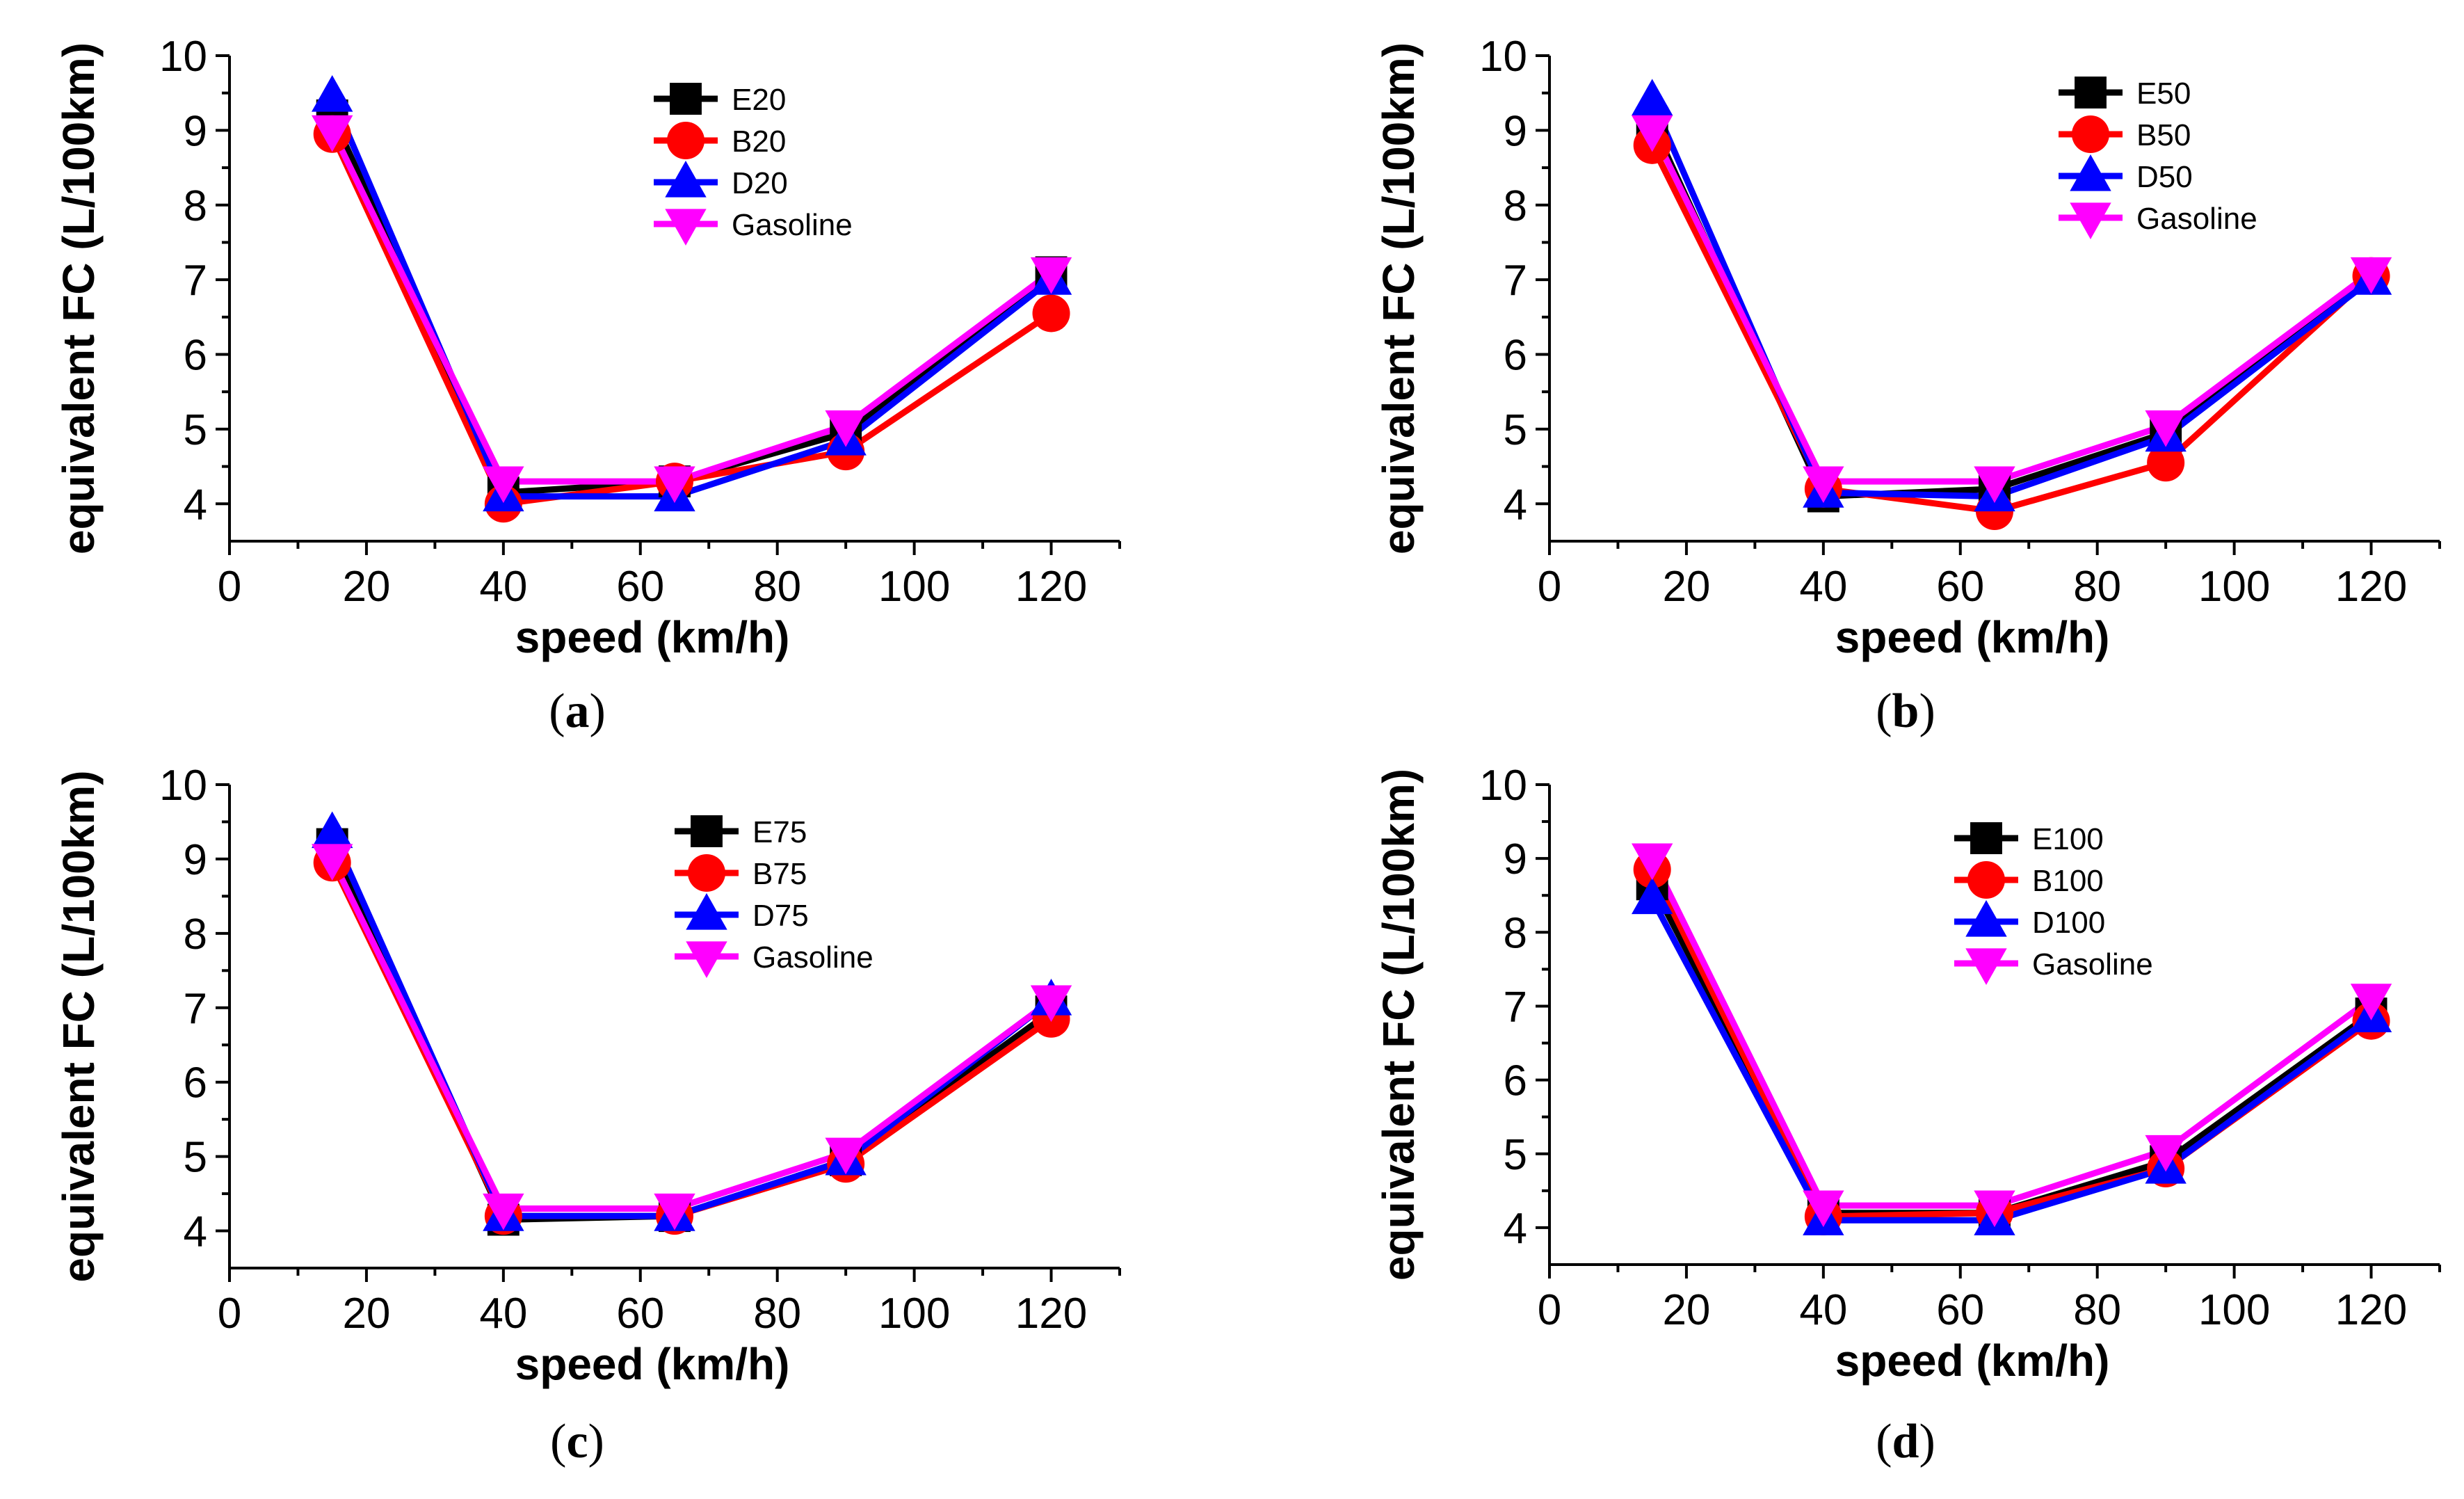  Describe the element at coordinates (780, 916) in the screenshot. I see `legend-label: D75` at that location.